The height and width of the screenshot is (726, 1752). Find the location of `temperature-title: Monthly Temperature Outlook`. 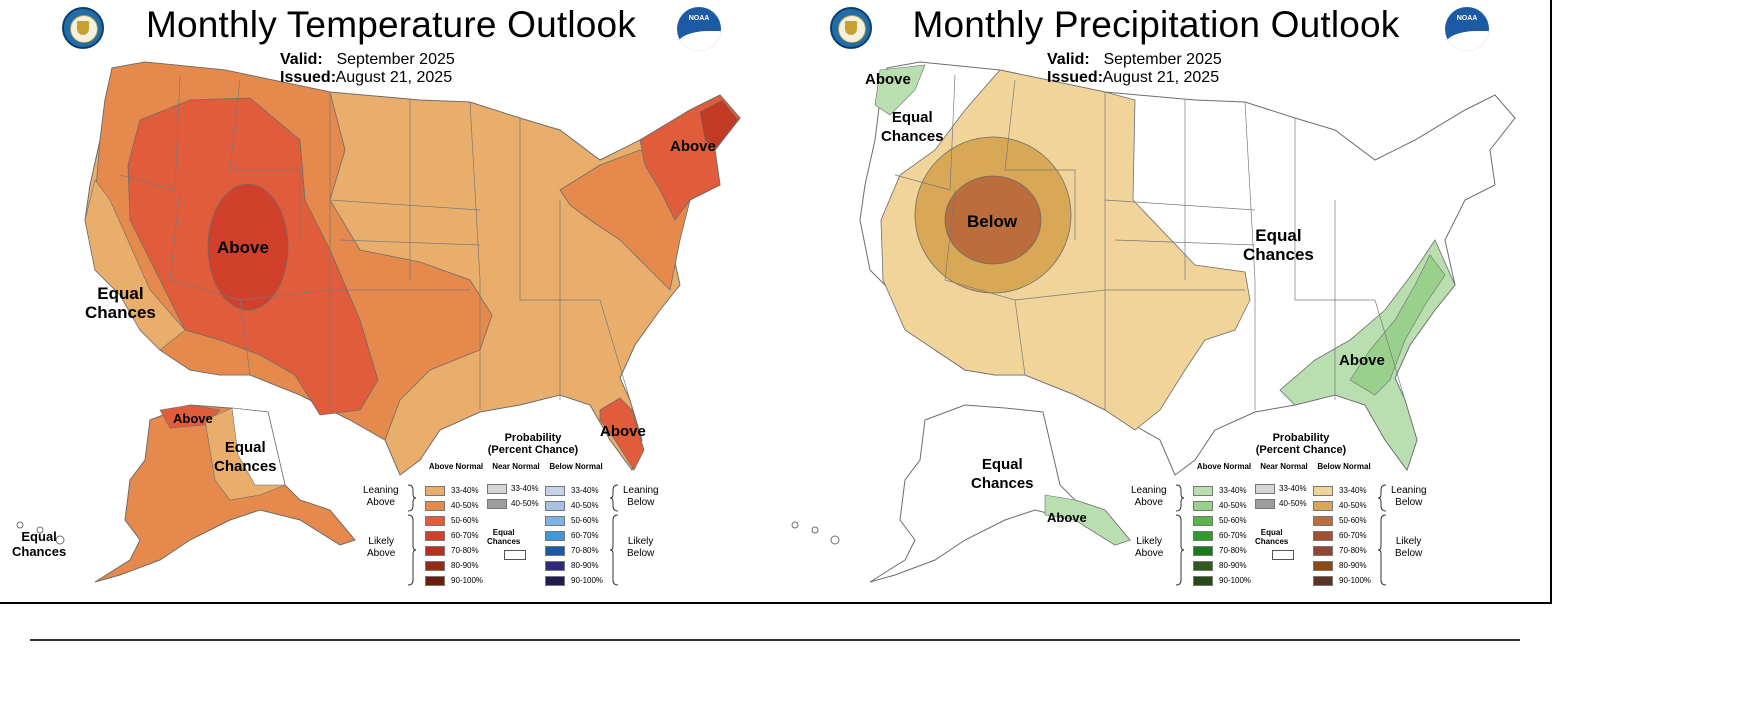

temperature-title: Monthly Temperature Outlook is located at coordinates (391, 24).